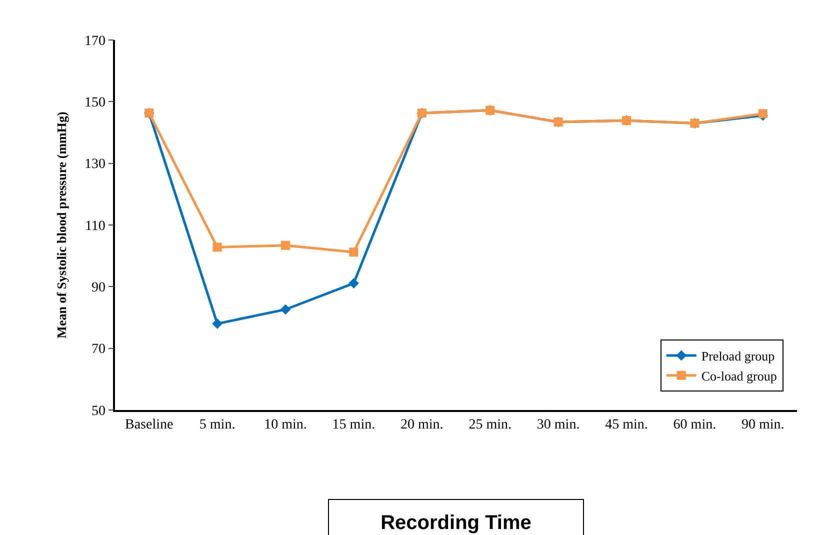 This screenshot has height=535, width=827. I want to click on x-tick-label: 90 min., so click(763, 425).